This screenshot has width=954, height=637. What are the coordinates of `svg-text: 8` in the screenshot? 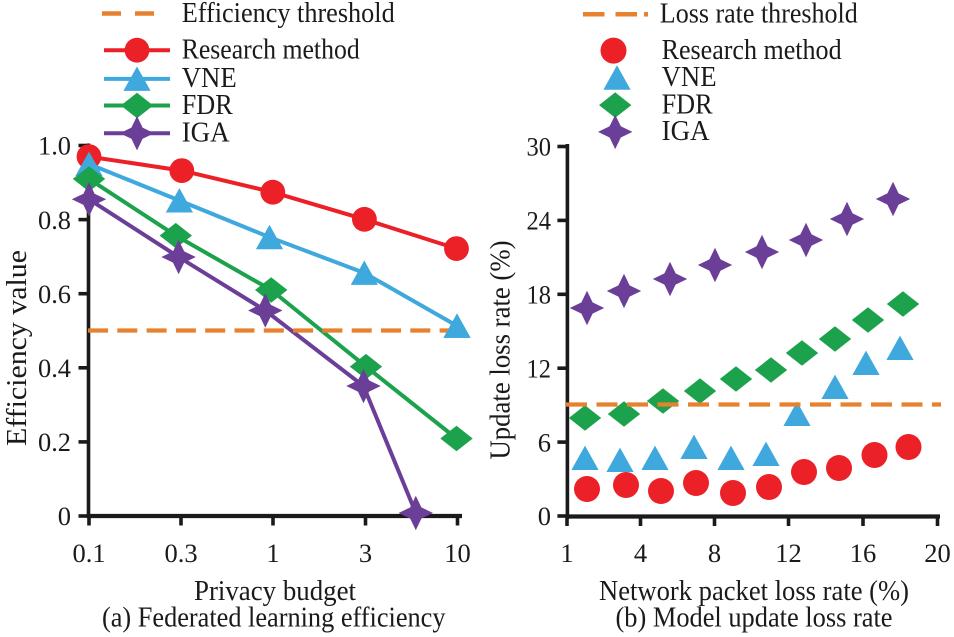 It's located at (714, 553).